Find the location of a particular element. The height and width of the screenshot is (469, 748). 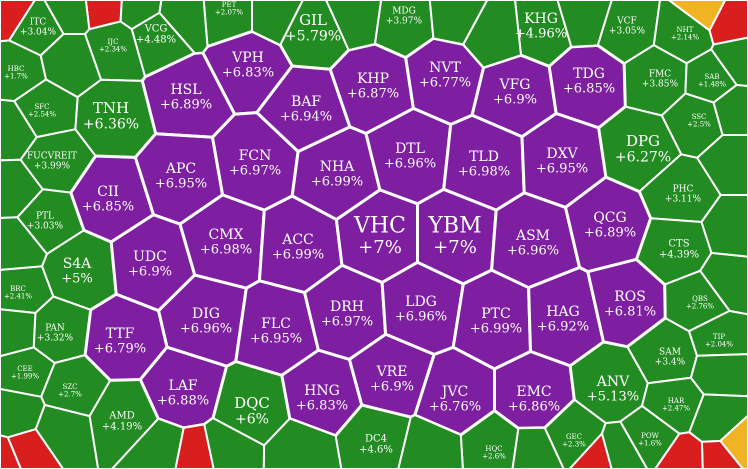

ticker-label: VPH is located at coordinates (247, 58).